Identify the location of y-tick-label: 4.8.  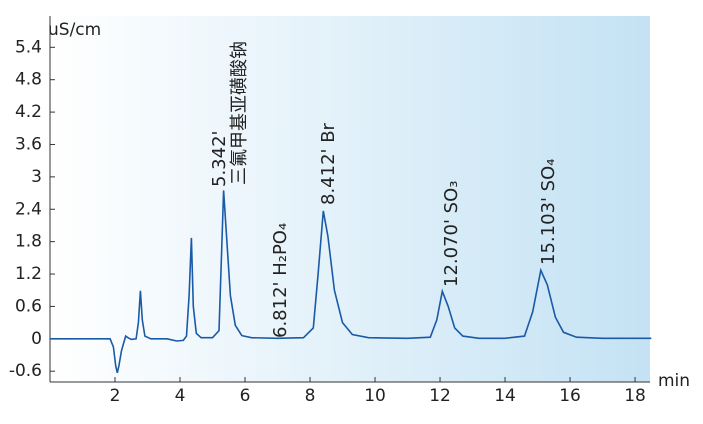
(28, 80).